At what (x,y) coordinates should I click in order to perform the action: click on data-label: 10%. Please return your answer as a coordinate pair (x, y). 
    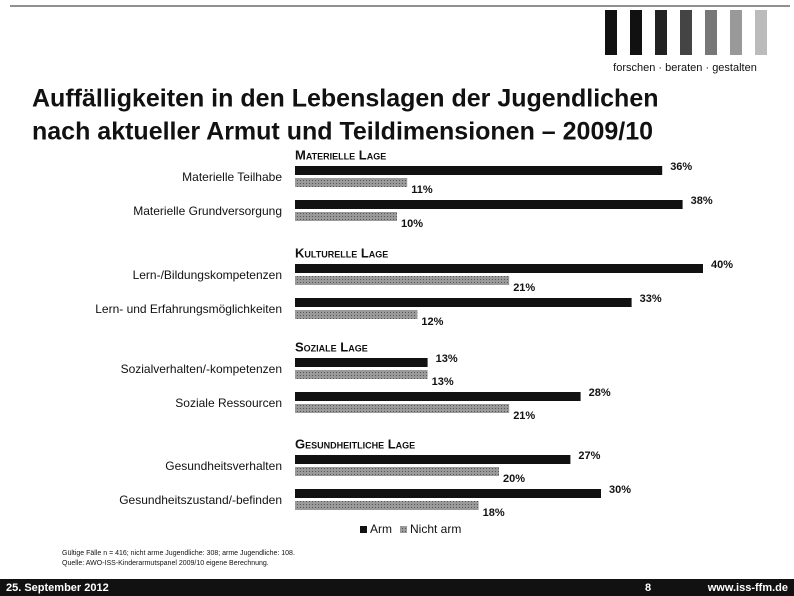
    Looking at the image, I should click on (412, 224).